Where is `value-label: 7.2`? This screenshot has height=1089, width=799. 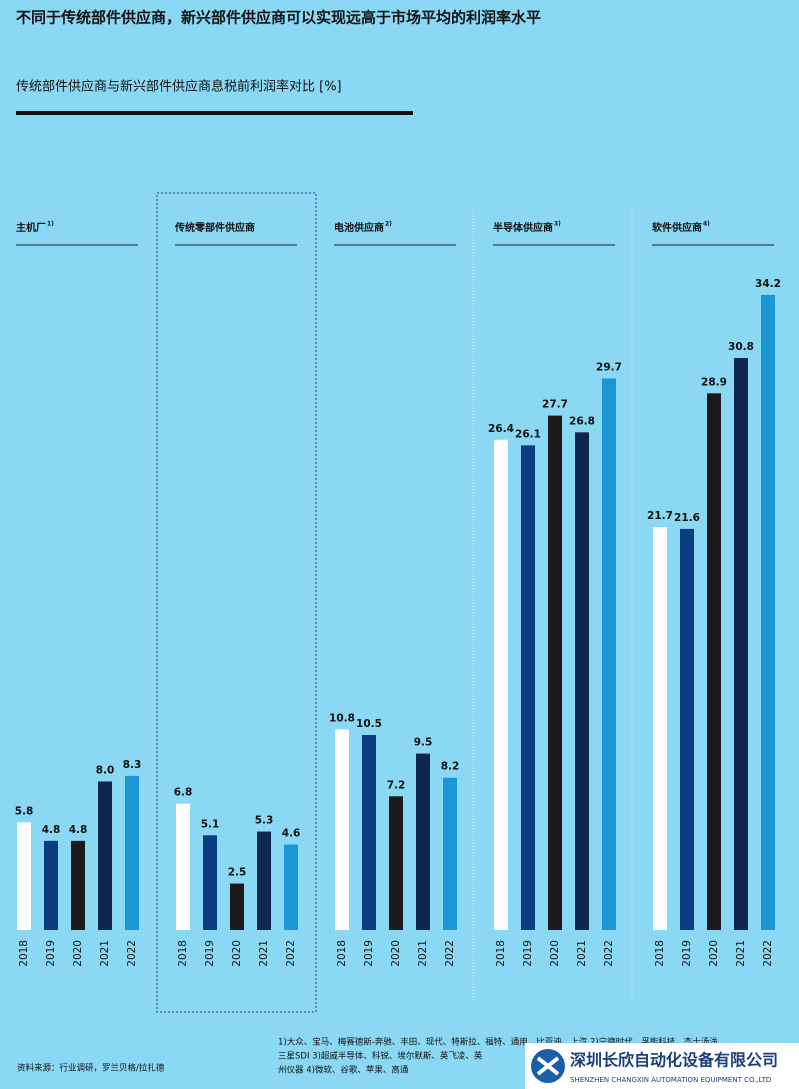 value-label: 7.2 is located at coordinates (396, 785).